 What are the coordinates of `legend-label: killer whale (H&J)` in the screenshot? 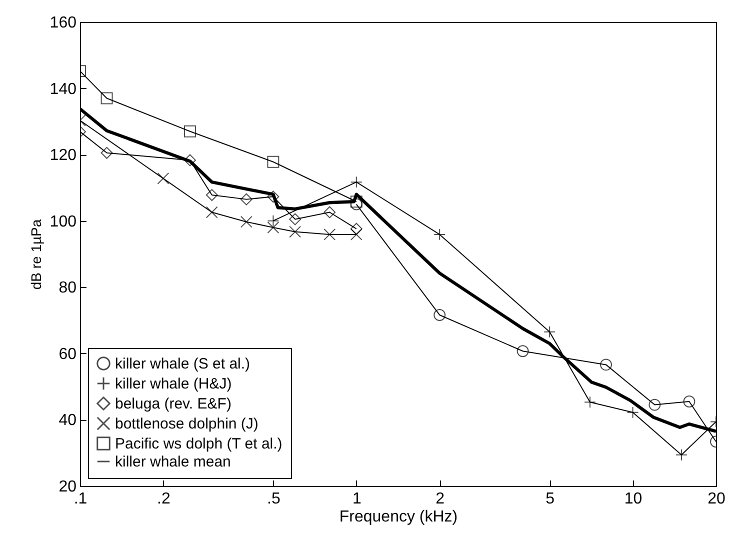 It's located at (173, 384).